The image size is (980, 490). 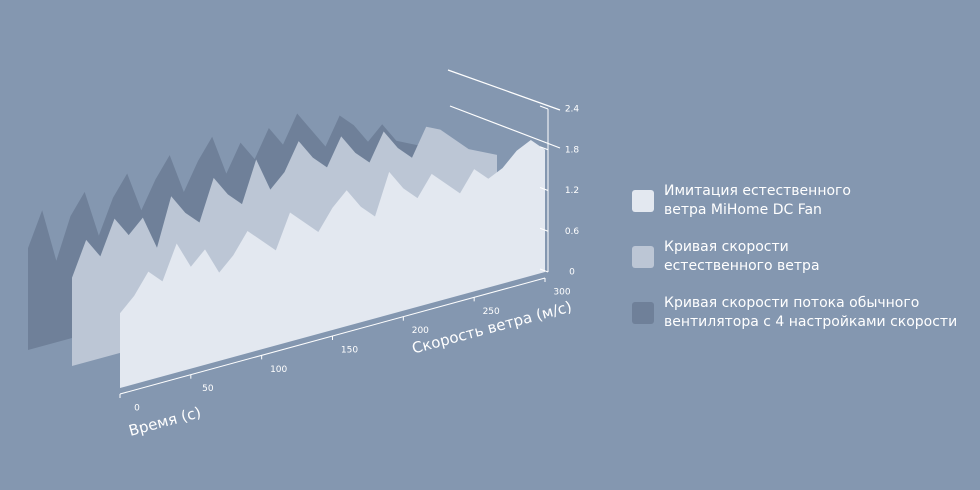 What do you see at coordinates (742, 256) in the screenshot?
I see `legend-label: Кривая скорости естественного ветра` at bounding box center [742, 256].